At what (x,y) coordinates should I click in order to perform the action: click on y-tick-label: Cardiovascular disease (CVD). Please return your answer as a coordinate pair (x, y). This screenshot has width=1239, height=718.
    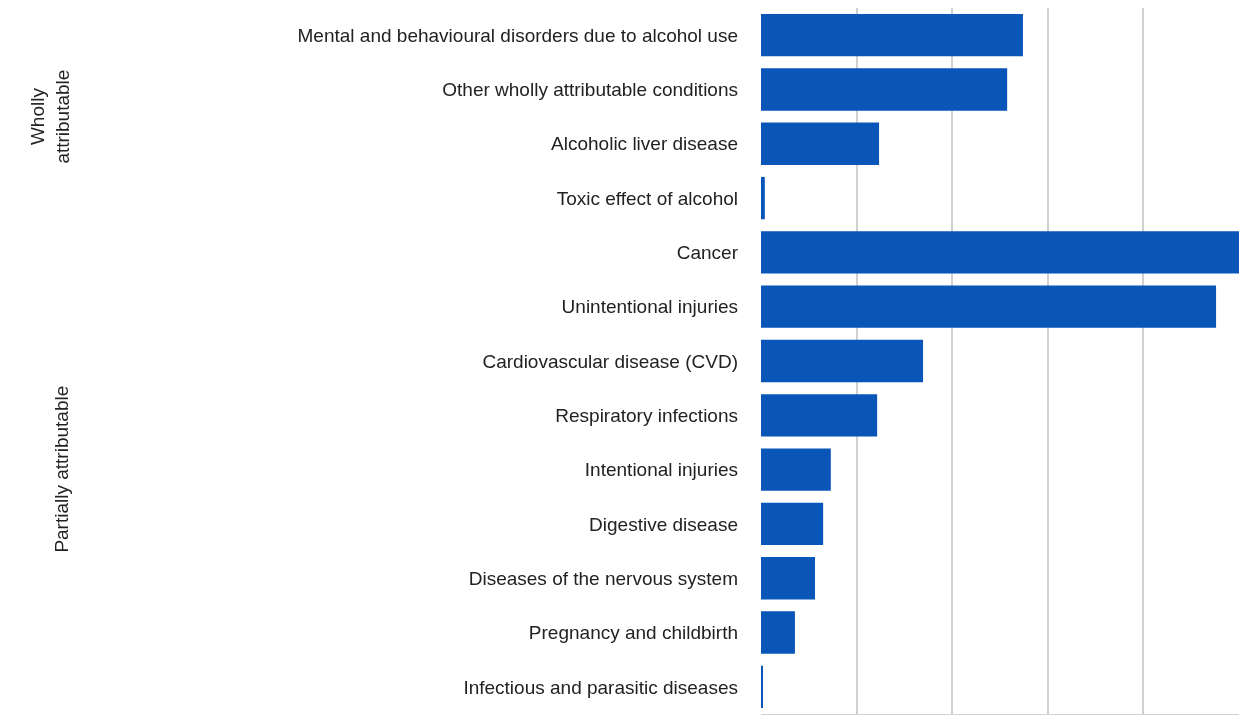
    Looking at the image, I should click on (610, 361).